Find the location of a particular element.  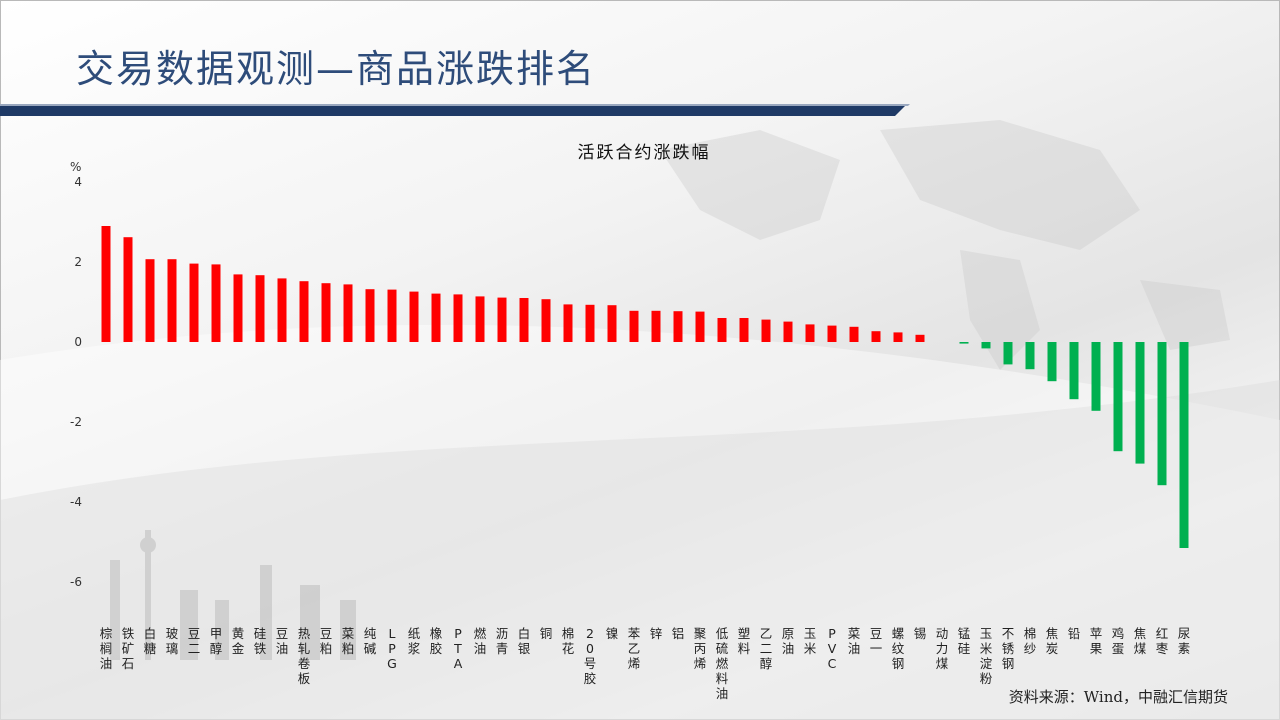

x-category-label: 铜 is located at coordinates (546, 633).